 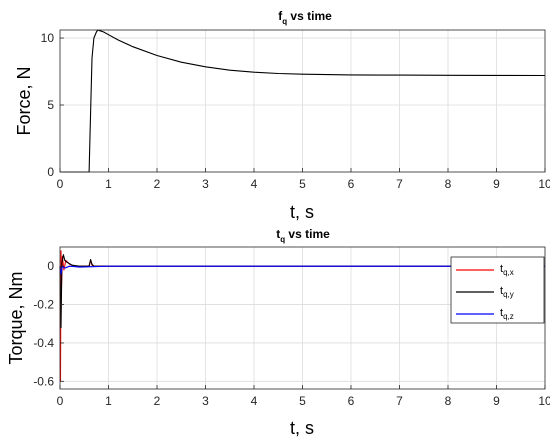 What do you see at coordinates (303, 235) in the screenshot?
I see `torque-plot-title: tq vs time` at bounding box center [303, 235].